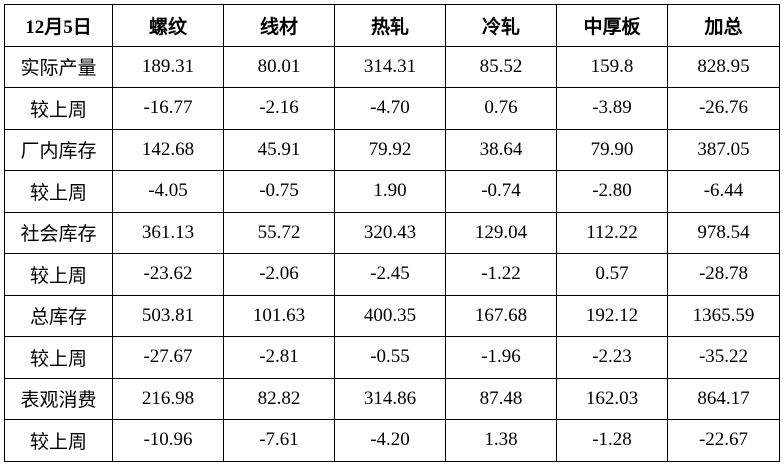 The height and width of the screenshot is (465, 784). I want to click on value-cell: 314.86, so click(390, 398).